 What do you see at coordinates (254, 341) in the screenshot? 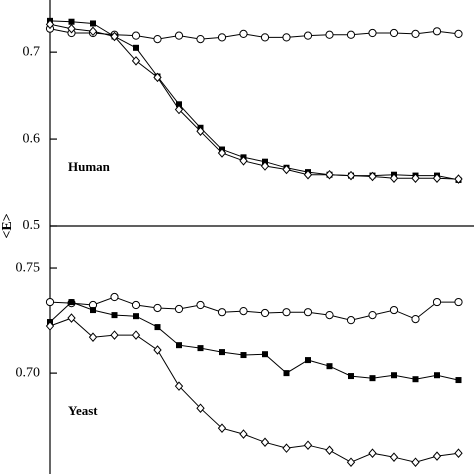
I see `series-line` at bounding box center [254, 341].